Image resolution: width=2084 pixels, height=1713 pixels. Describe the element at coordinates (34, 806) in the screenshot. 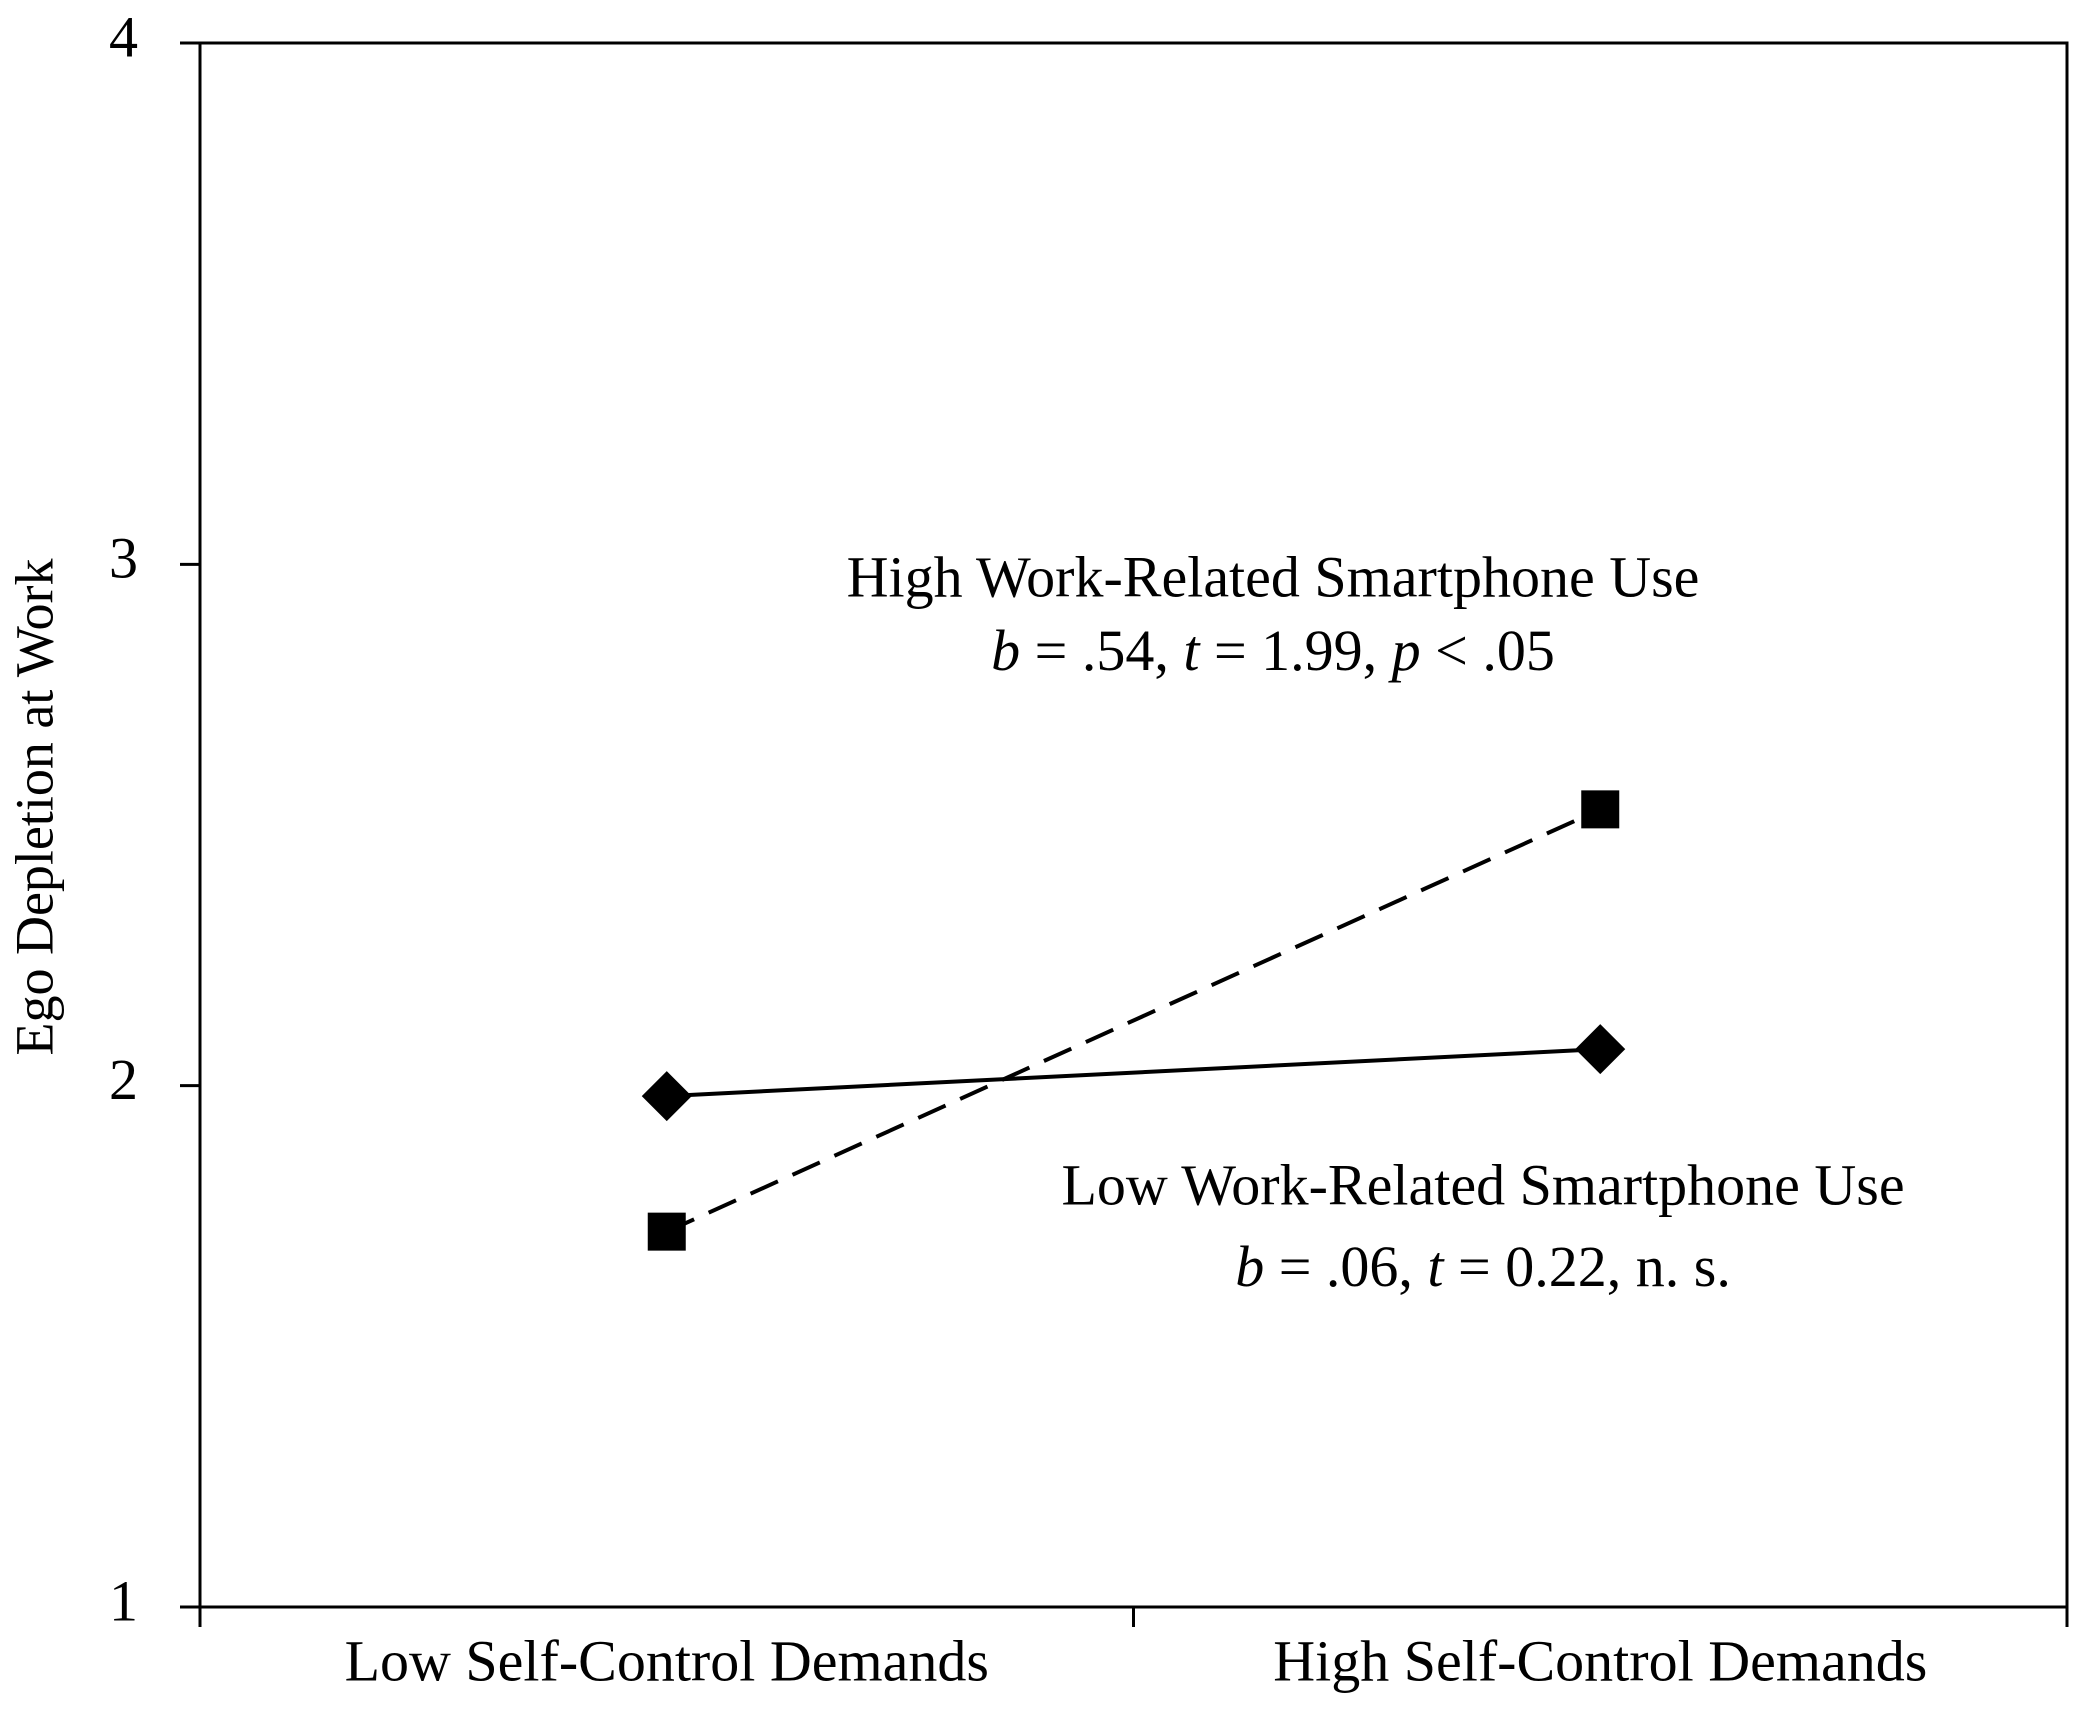

I see `y-axis-label: Ego Depletion at Work` at that location.